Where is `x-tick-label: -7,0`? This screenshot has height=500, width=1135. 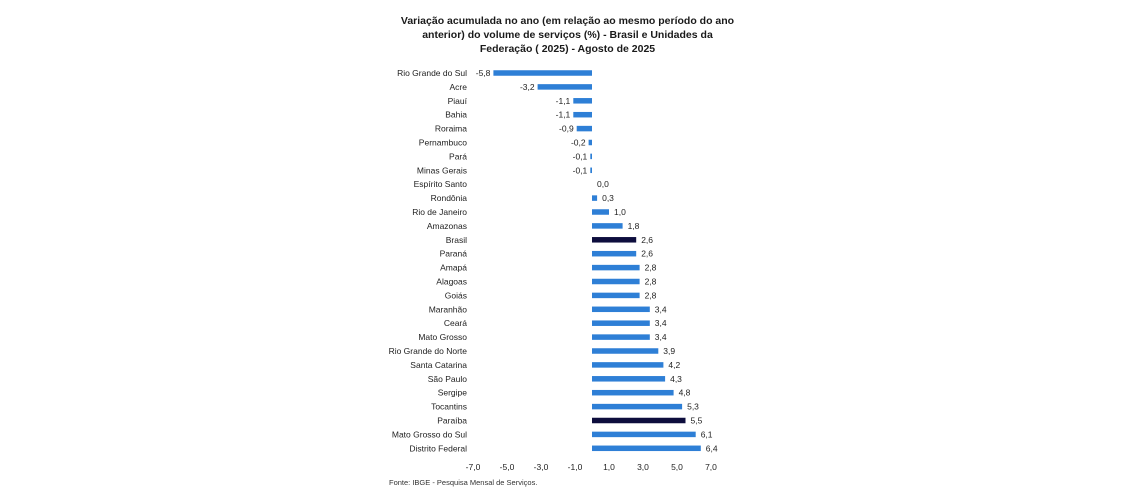
x-tick-label: -7,0 is located at coordinates (473, 467).